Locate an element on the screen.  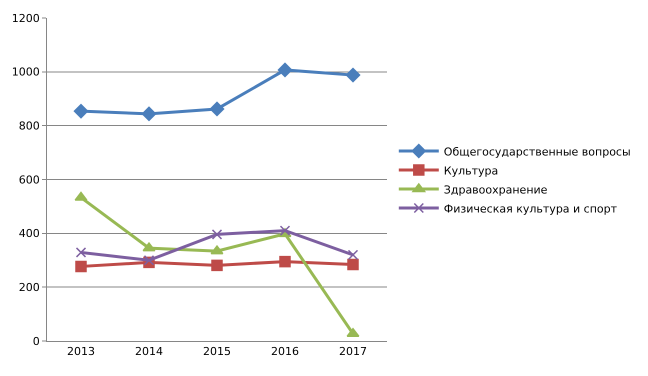
y-tick-label: 400 is located at coordinates (29, 233).